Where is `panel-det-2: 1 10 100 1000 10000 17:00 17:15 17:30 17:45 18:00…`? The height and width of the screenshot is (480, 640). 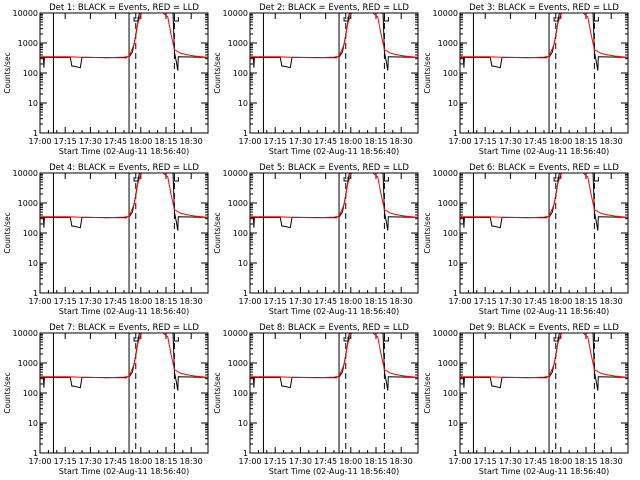 panel-det-2: 1 10 100 1000 10000 17:00 17:15 17:30 17:45 18:00… is located at coordinates (316, 79).